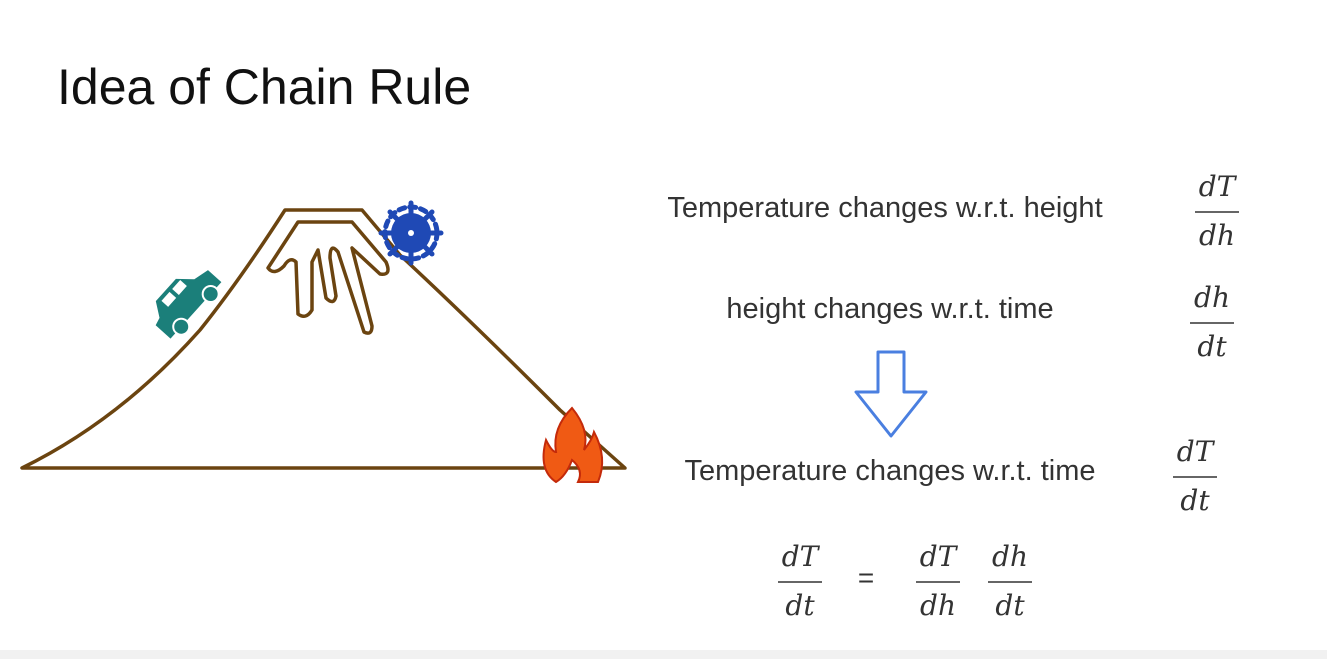 The width and height of the screenshot is (1327, 659). What do you see at coordinates (866, 577) in the screenshot?
I see `equals-sign: =` at bounding box center [866, 577].